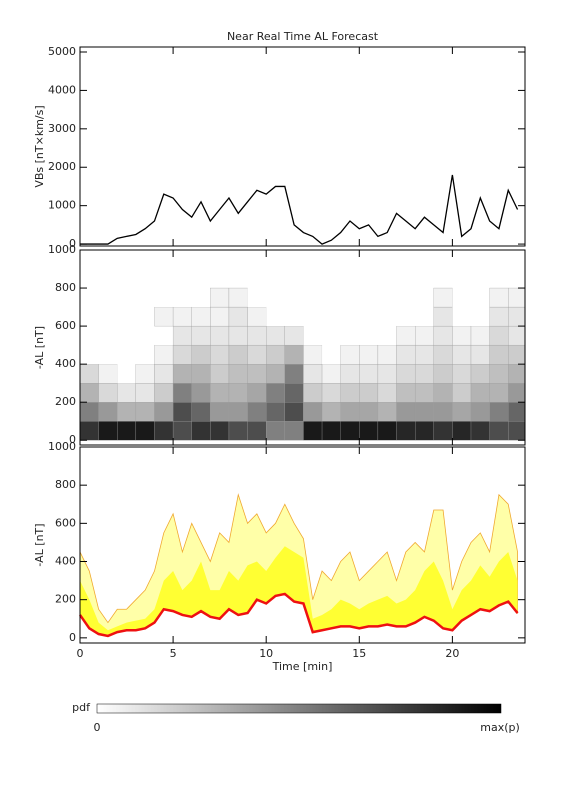  I want to click on y-axis-label: -AL [nT], so click(39, 544).